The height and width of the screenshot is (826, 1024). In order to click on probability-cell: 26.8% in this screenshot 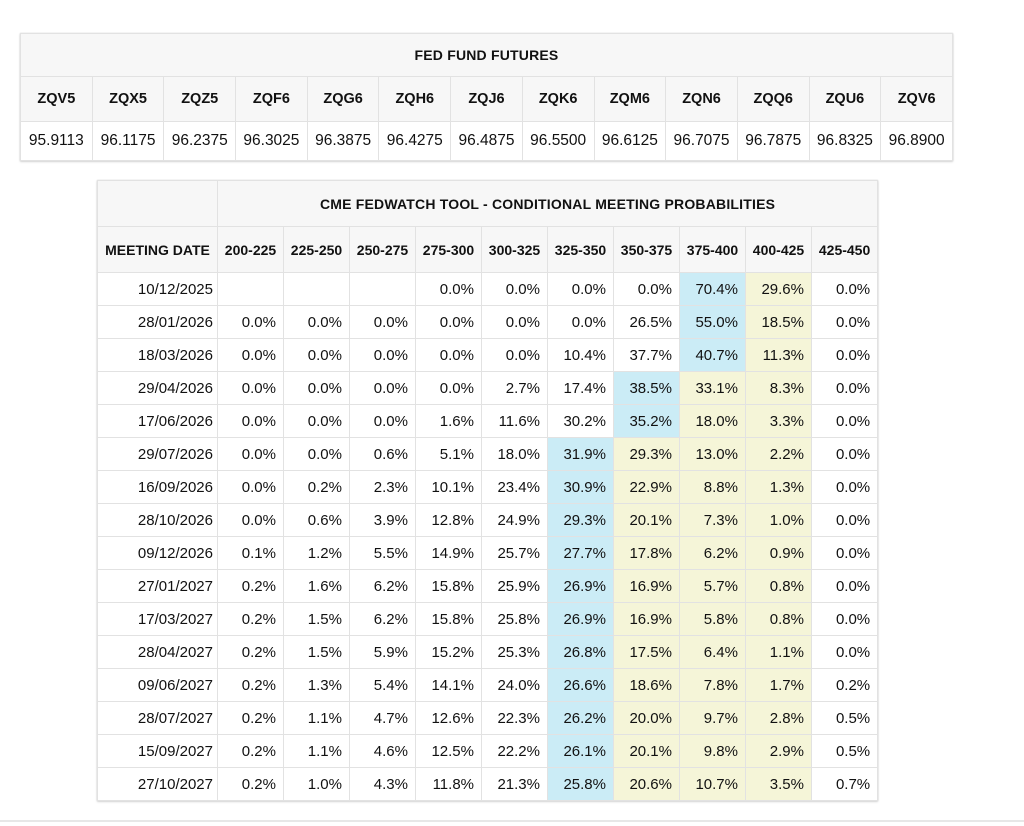, I will do `click(580, 652)`.